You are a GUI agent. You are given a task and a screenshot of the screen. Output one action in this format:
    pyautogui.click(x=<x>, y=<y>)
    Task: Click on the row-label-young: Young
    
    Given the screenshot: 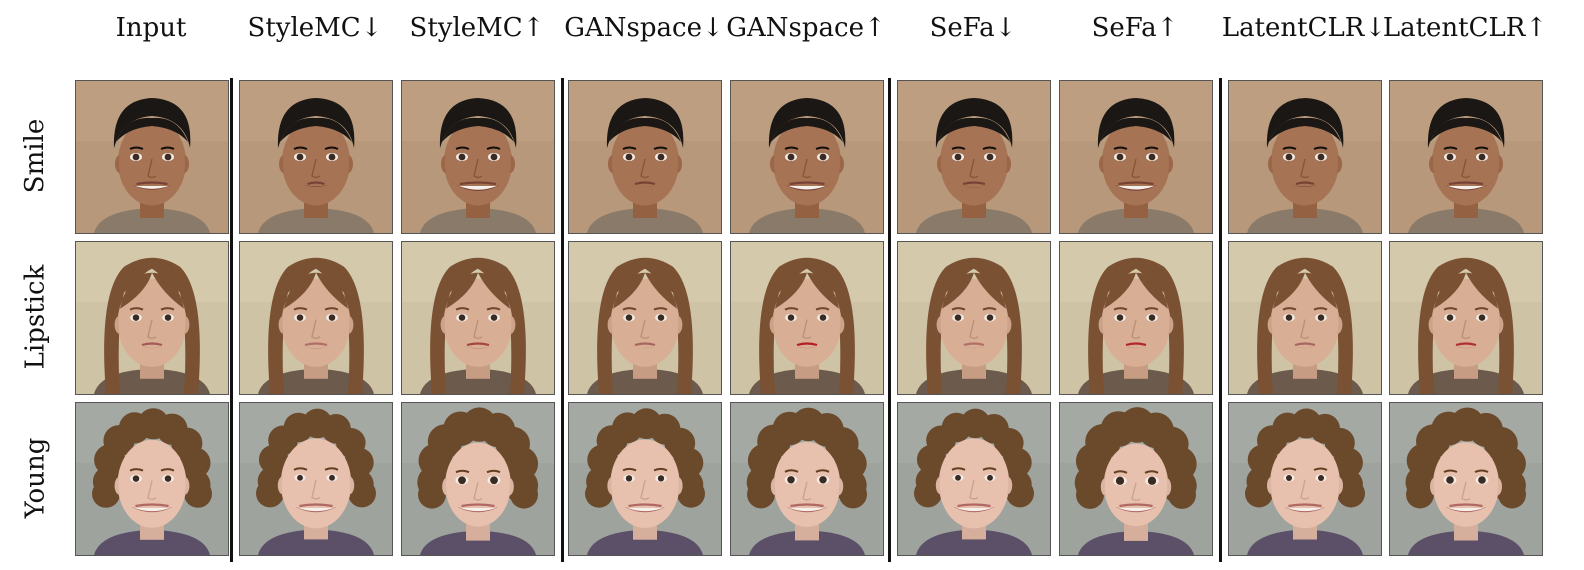 What is the action you would take?
    pyautogui.click(x=35, y=478)
    